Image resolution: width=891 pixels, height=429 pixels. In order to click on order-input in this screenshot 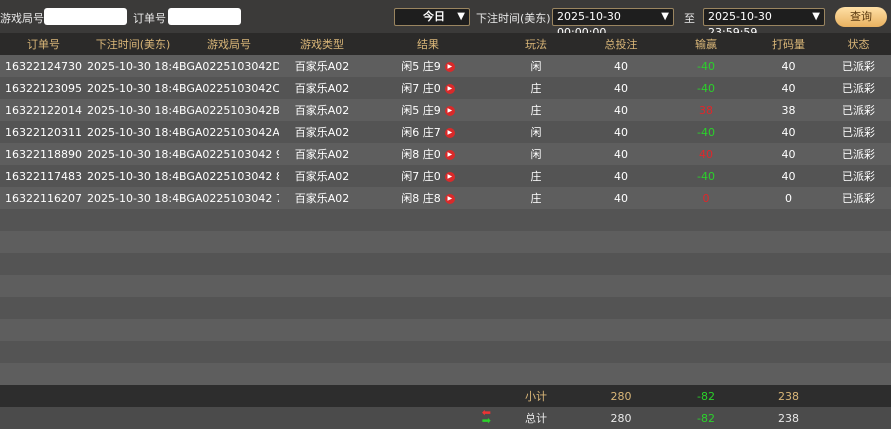, I will do `click(204, 16)`.